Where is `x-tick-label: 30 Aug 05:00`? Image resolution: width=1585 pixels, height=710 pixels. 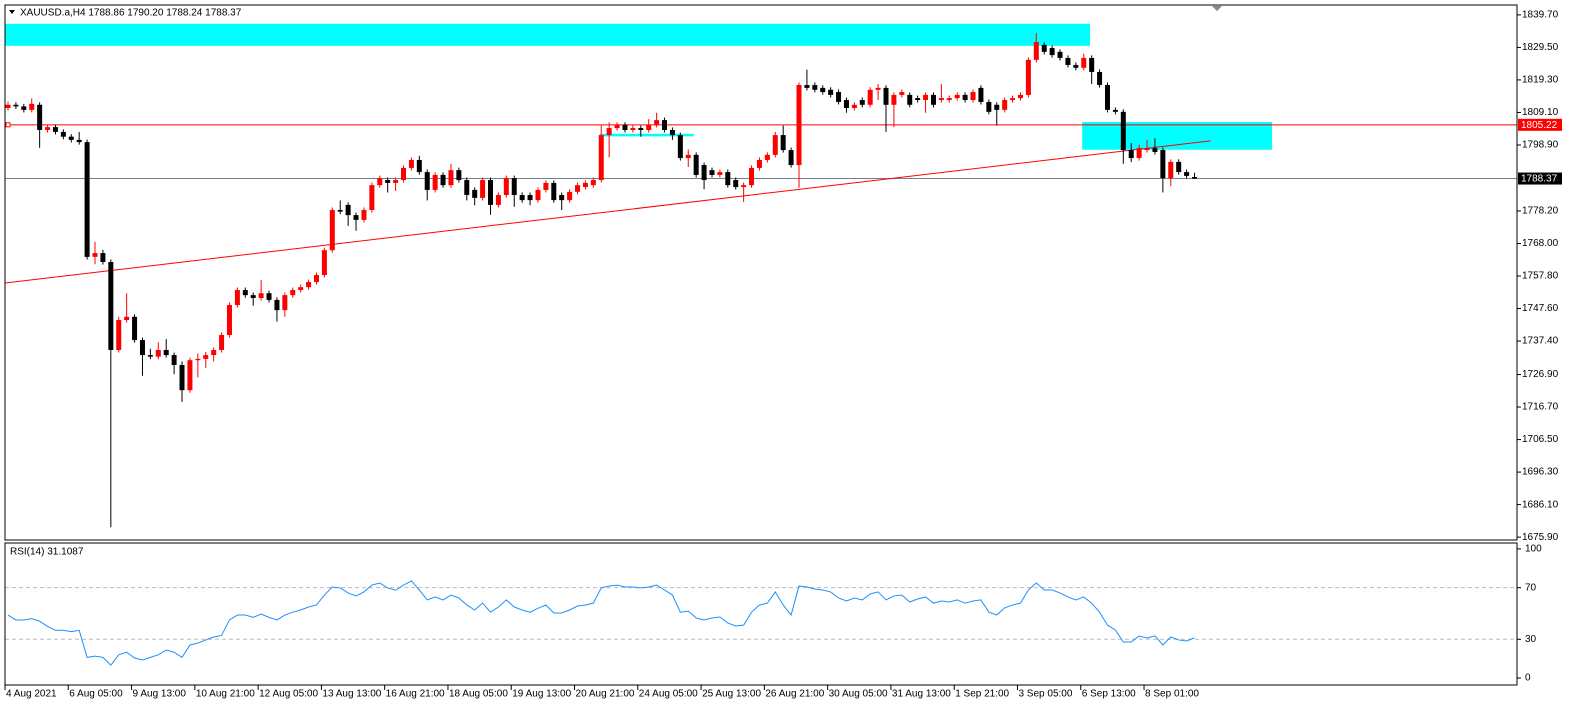
x-tick-label: 30 Aug 05:00 is located at coordinates (858, 694).